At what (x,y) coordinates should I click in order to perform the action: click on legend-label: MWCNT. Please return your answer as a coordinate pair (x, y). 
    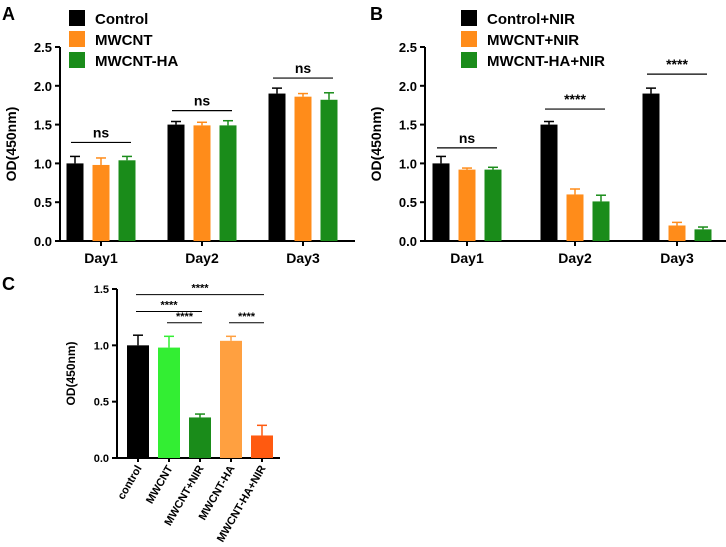
    Looking at the image, I should click on (123, 40).